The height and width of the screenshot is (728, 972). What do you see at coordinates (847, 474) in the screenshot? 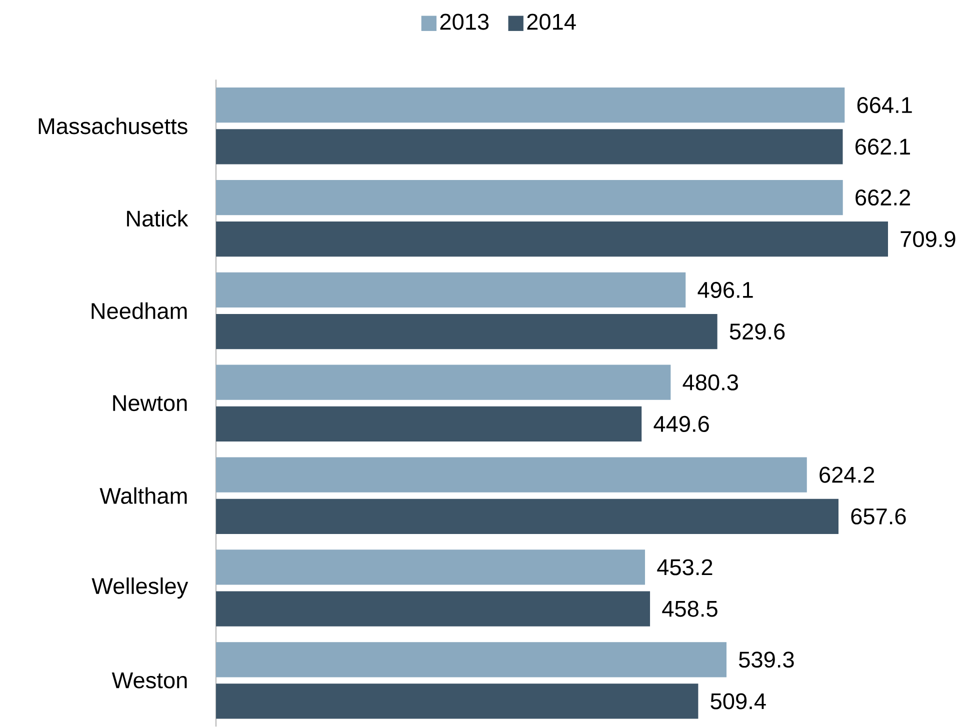
I see `data-label: 624.2` at bounding box center [847, 474].